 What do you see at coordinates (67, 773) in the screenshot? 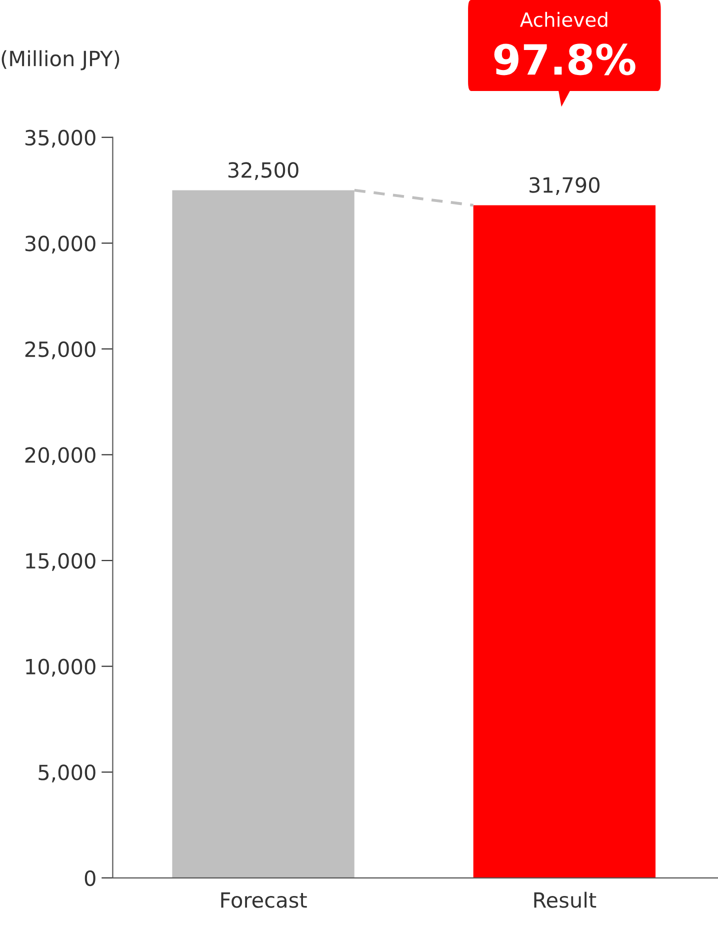
I see `y-tick-label: 5,000` at bounding box center [67, 773].